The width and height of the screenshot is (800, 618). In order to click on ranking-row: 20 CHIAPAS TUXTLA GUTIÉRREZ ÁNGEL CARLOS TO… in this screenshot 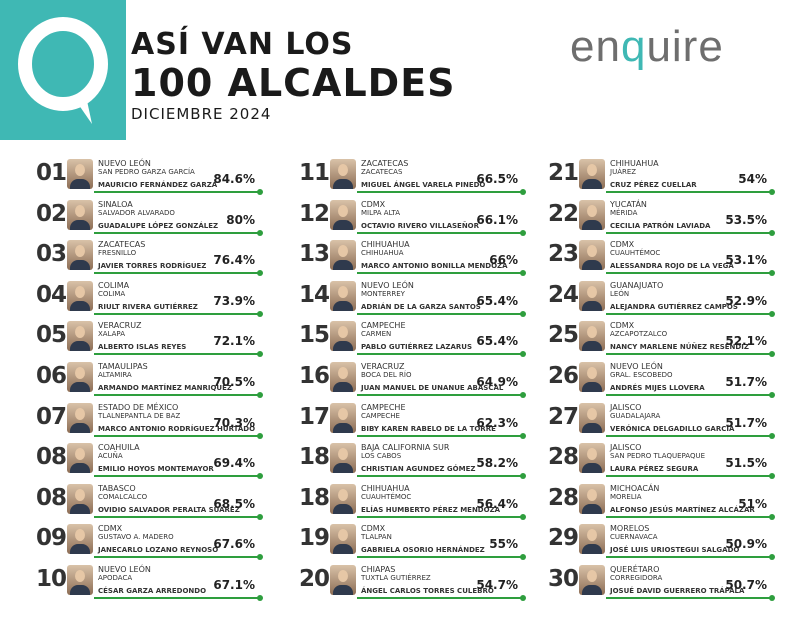, I will do `click(412, 582)`.